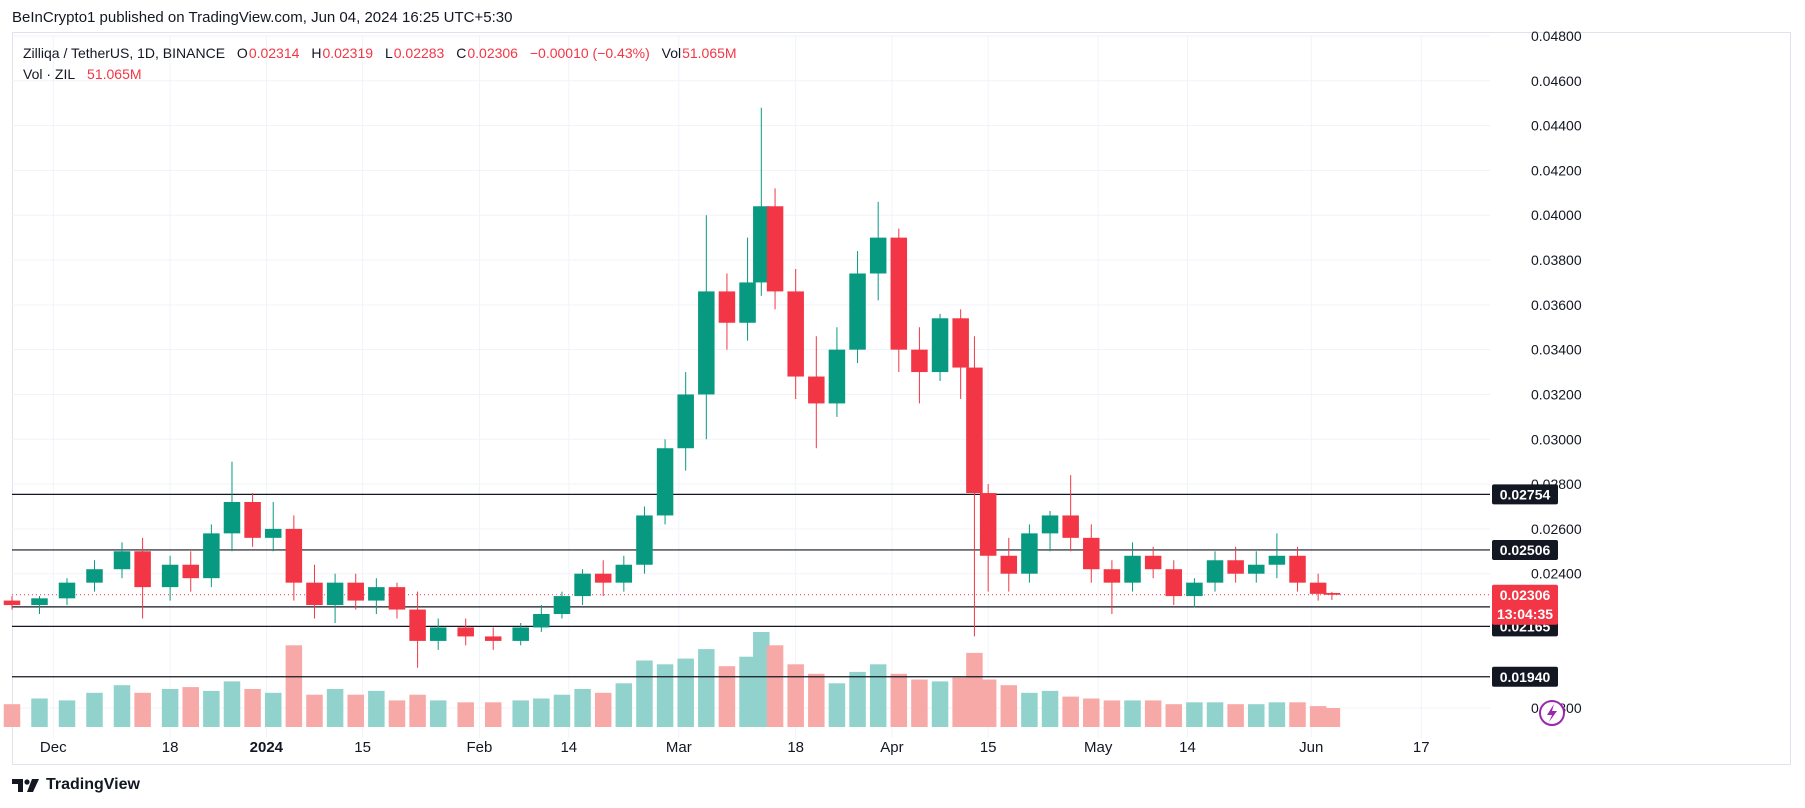  Describe the element at coordinates (242, 53) in the screenshot. I see `open-label: O` at that location.